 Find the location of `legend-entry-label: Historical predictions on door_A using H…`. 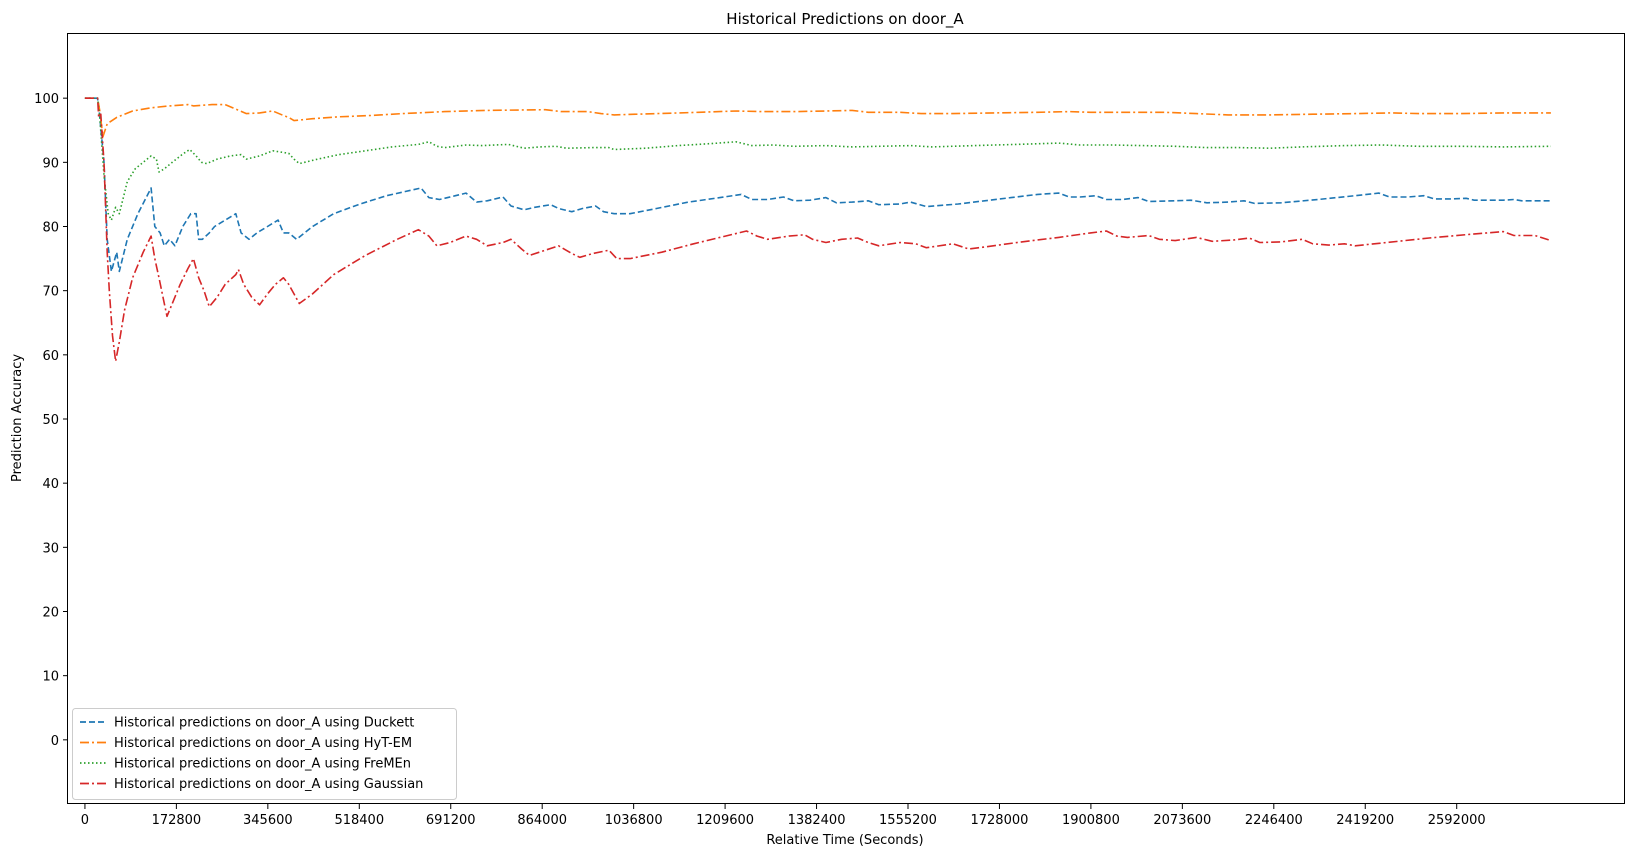

legend-entry-label: Historical predictions on door_A using H… is located at coordinates (263, 743).